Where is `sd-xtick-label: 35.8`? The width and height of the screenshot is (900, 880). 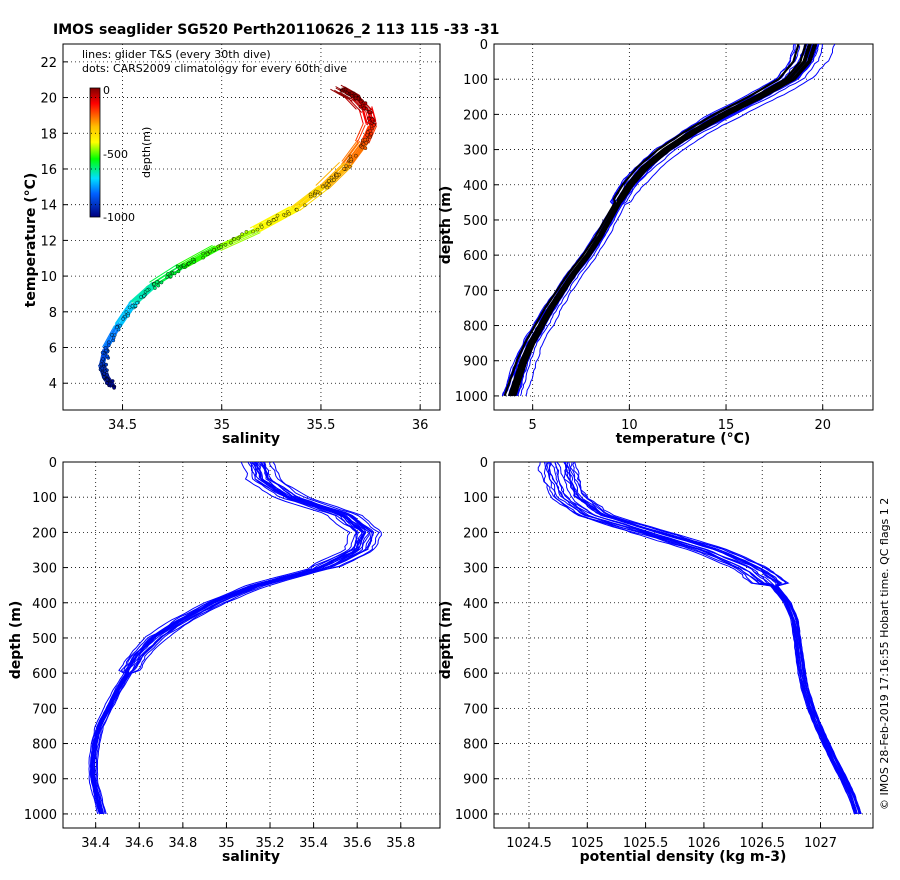 sd-xtick-label: 35.8 is located at coordinates (400, 843).